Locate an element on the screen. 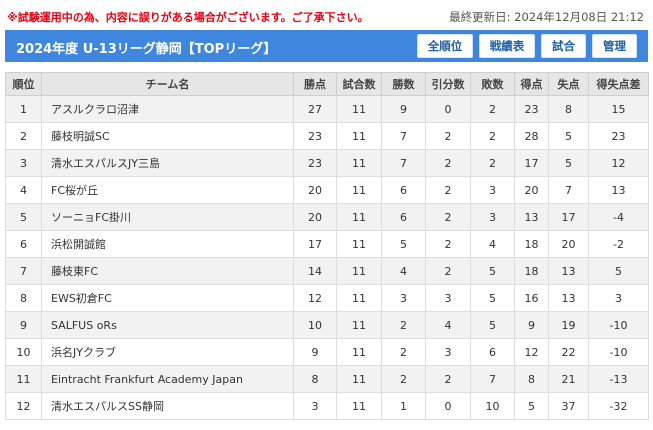 The height and width of the screenshot is (430, 653). team-name-cell: FC桜が丘 is located at coordinates (167, 190).